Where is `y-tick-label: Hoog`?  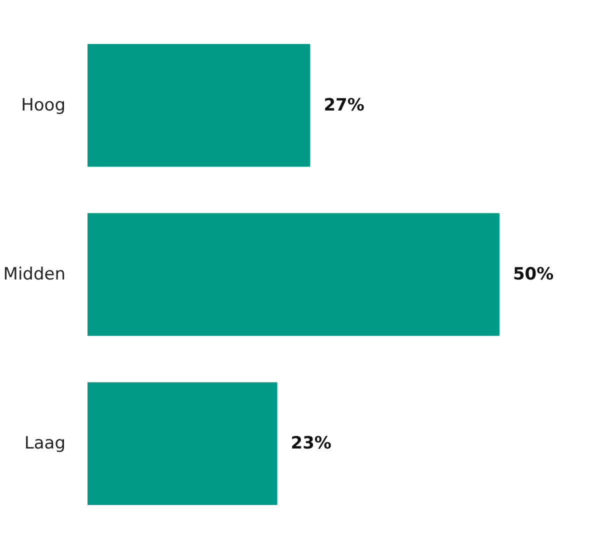 y-tick-label: Hoog is located at coordinates (43, 105).